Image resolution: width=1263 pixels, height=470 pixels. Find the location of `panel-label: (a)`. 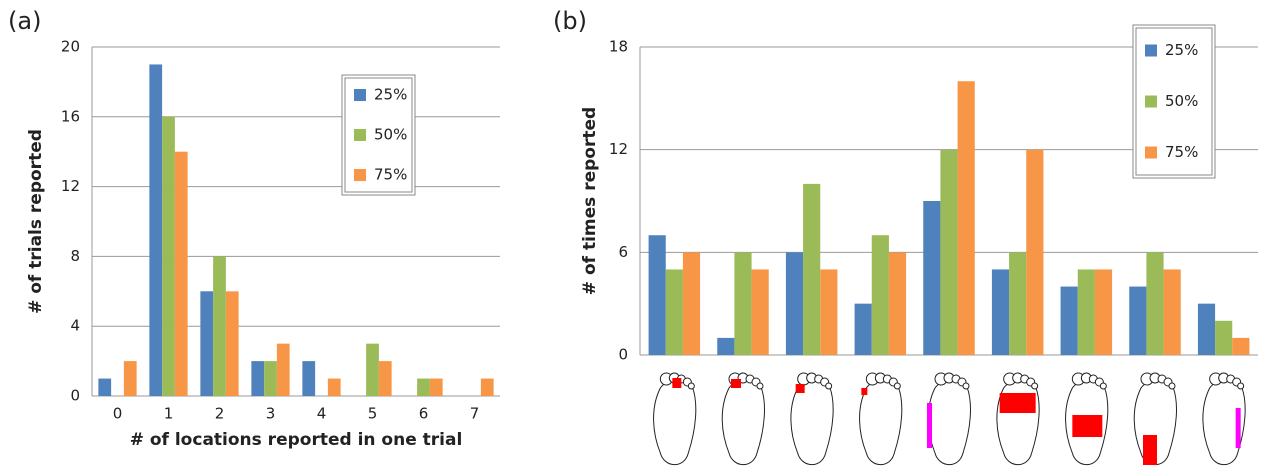

panel-label: (a) is located at coordinates (24, 21).